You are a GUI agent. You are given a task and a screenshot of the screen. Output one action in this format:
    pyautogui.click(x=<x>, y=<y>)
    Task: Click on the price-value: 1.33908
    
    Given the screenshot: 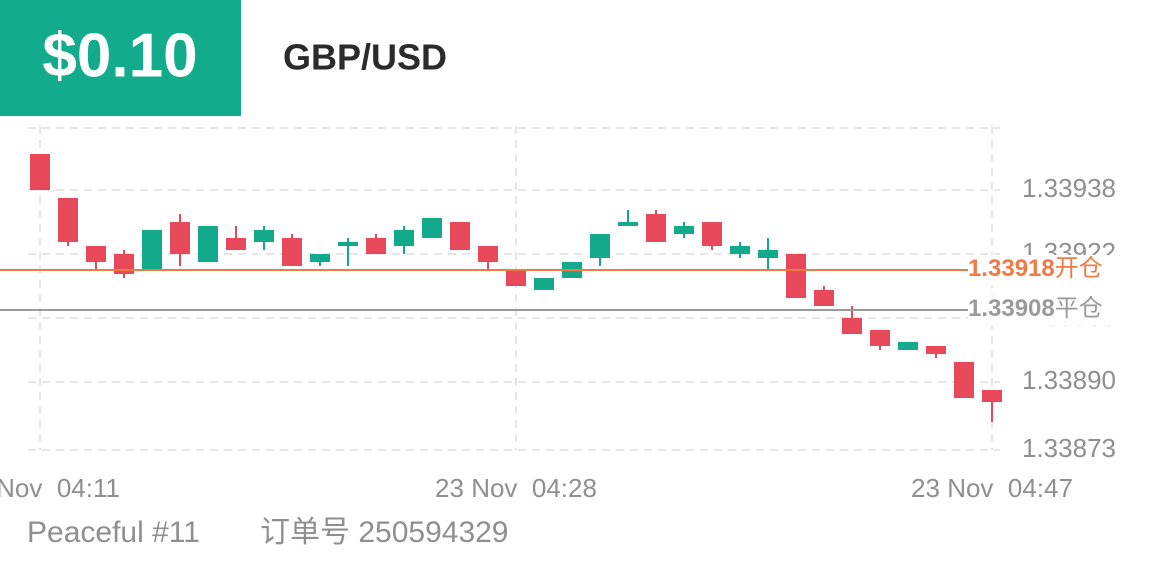 What is the action you would take?
    pyautogui.click(x=1011, y=308)
    